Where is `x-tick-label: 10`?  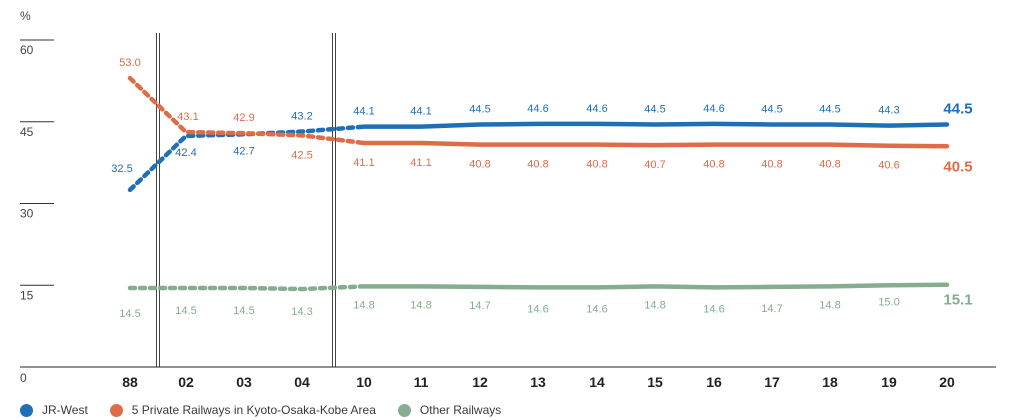 x-tick-label: 10 is located at coordinates (364, 382).